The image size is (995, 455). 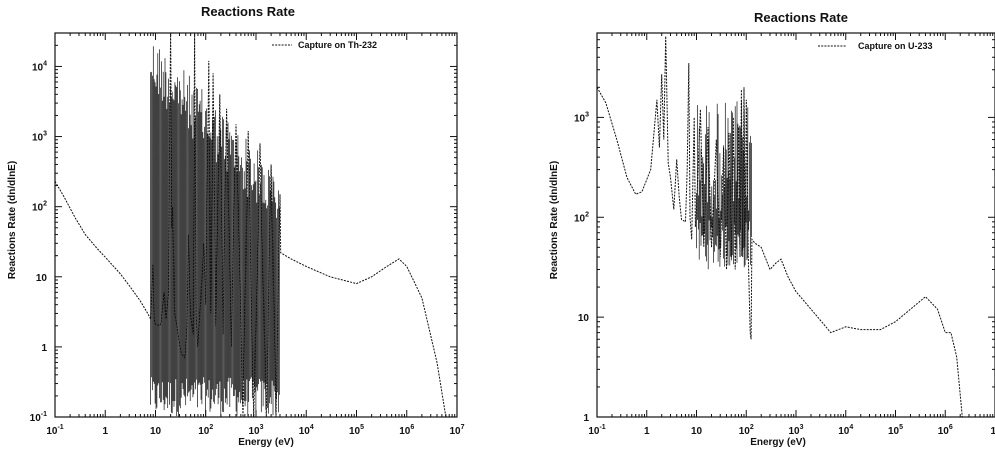 I want to click on y-tick-label: 10⁻¹, so click(x=38, y=417).